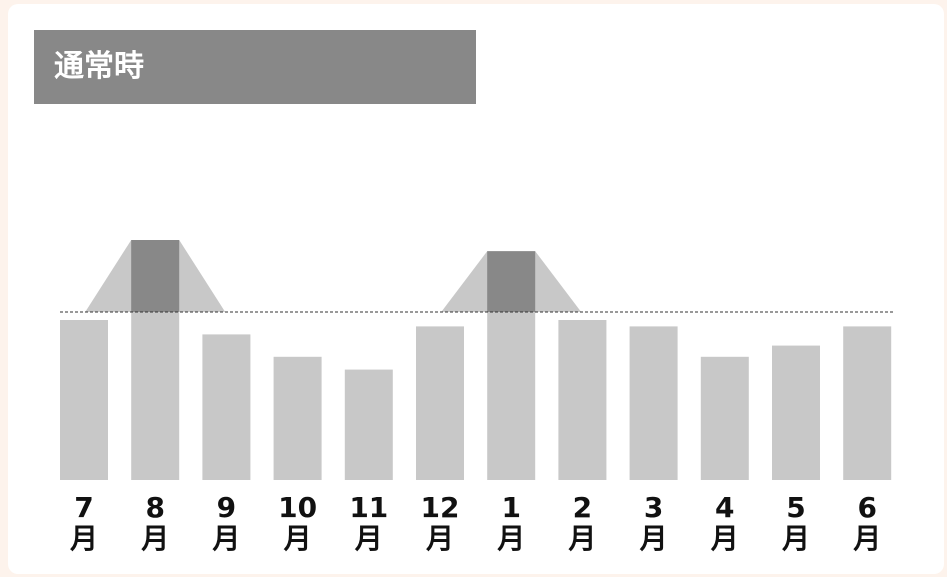 The height and width of the screenshot is (577, 947). I want to click on tick-unit-12: 月, so click(439, 538).